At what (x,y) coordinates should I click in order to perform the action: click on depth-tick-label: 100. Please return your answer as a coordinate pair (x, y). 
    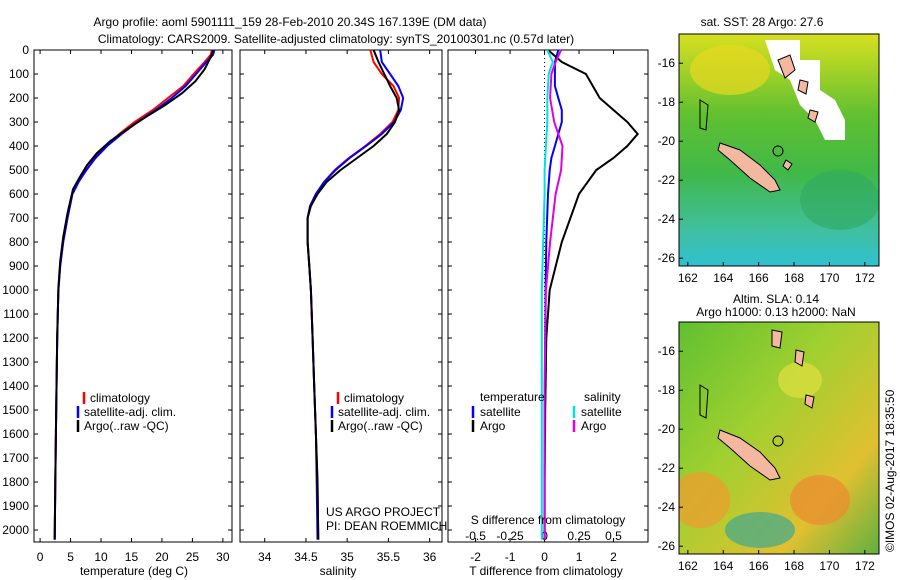
    Looking at the image, I should click on (19, 74).